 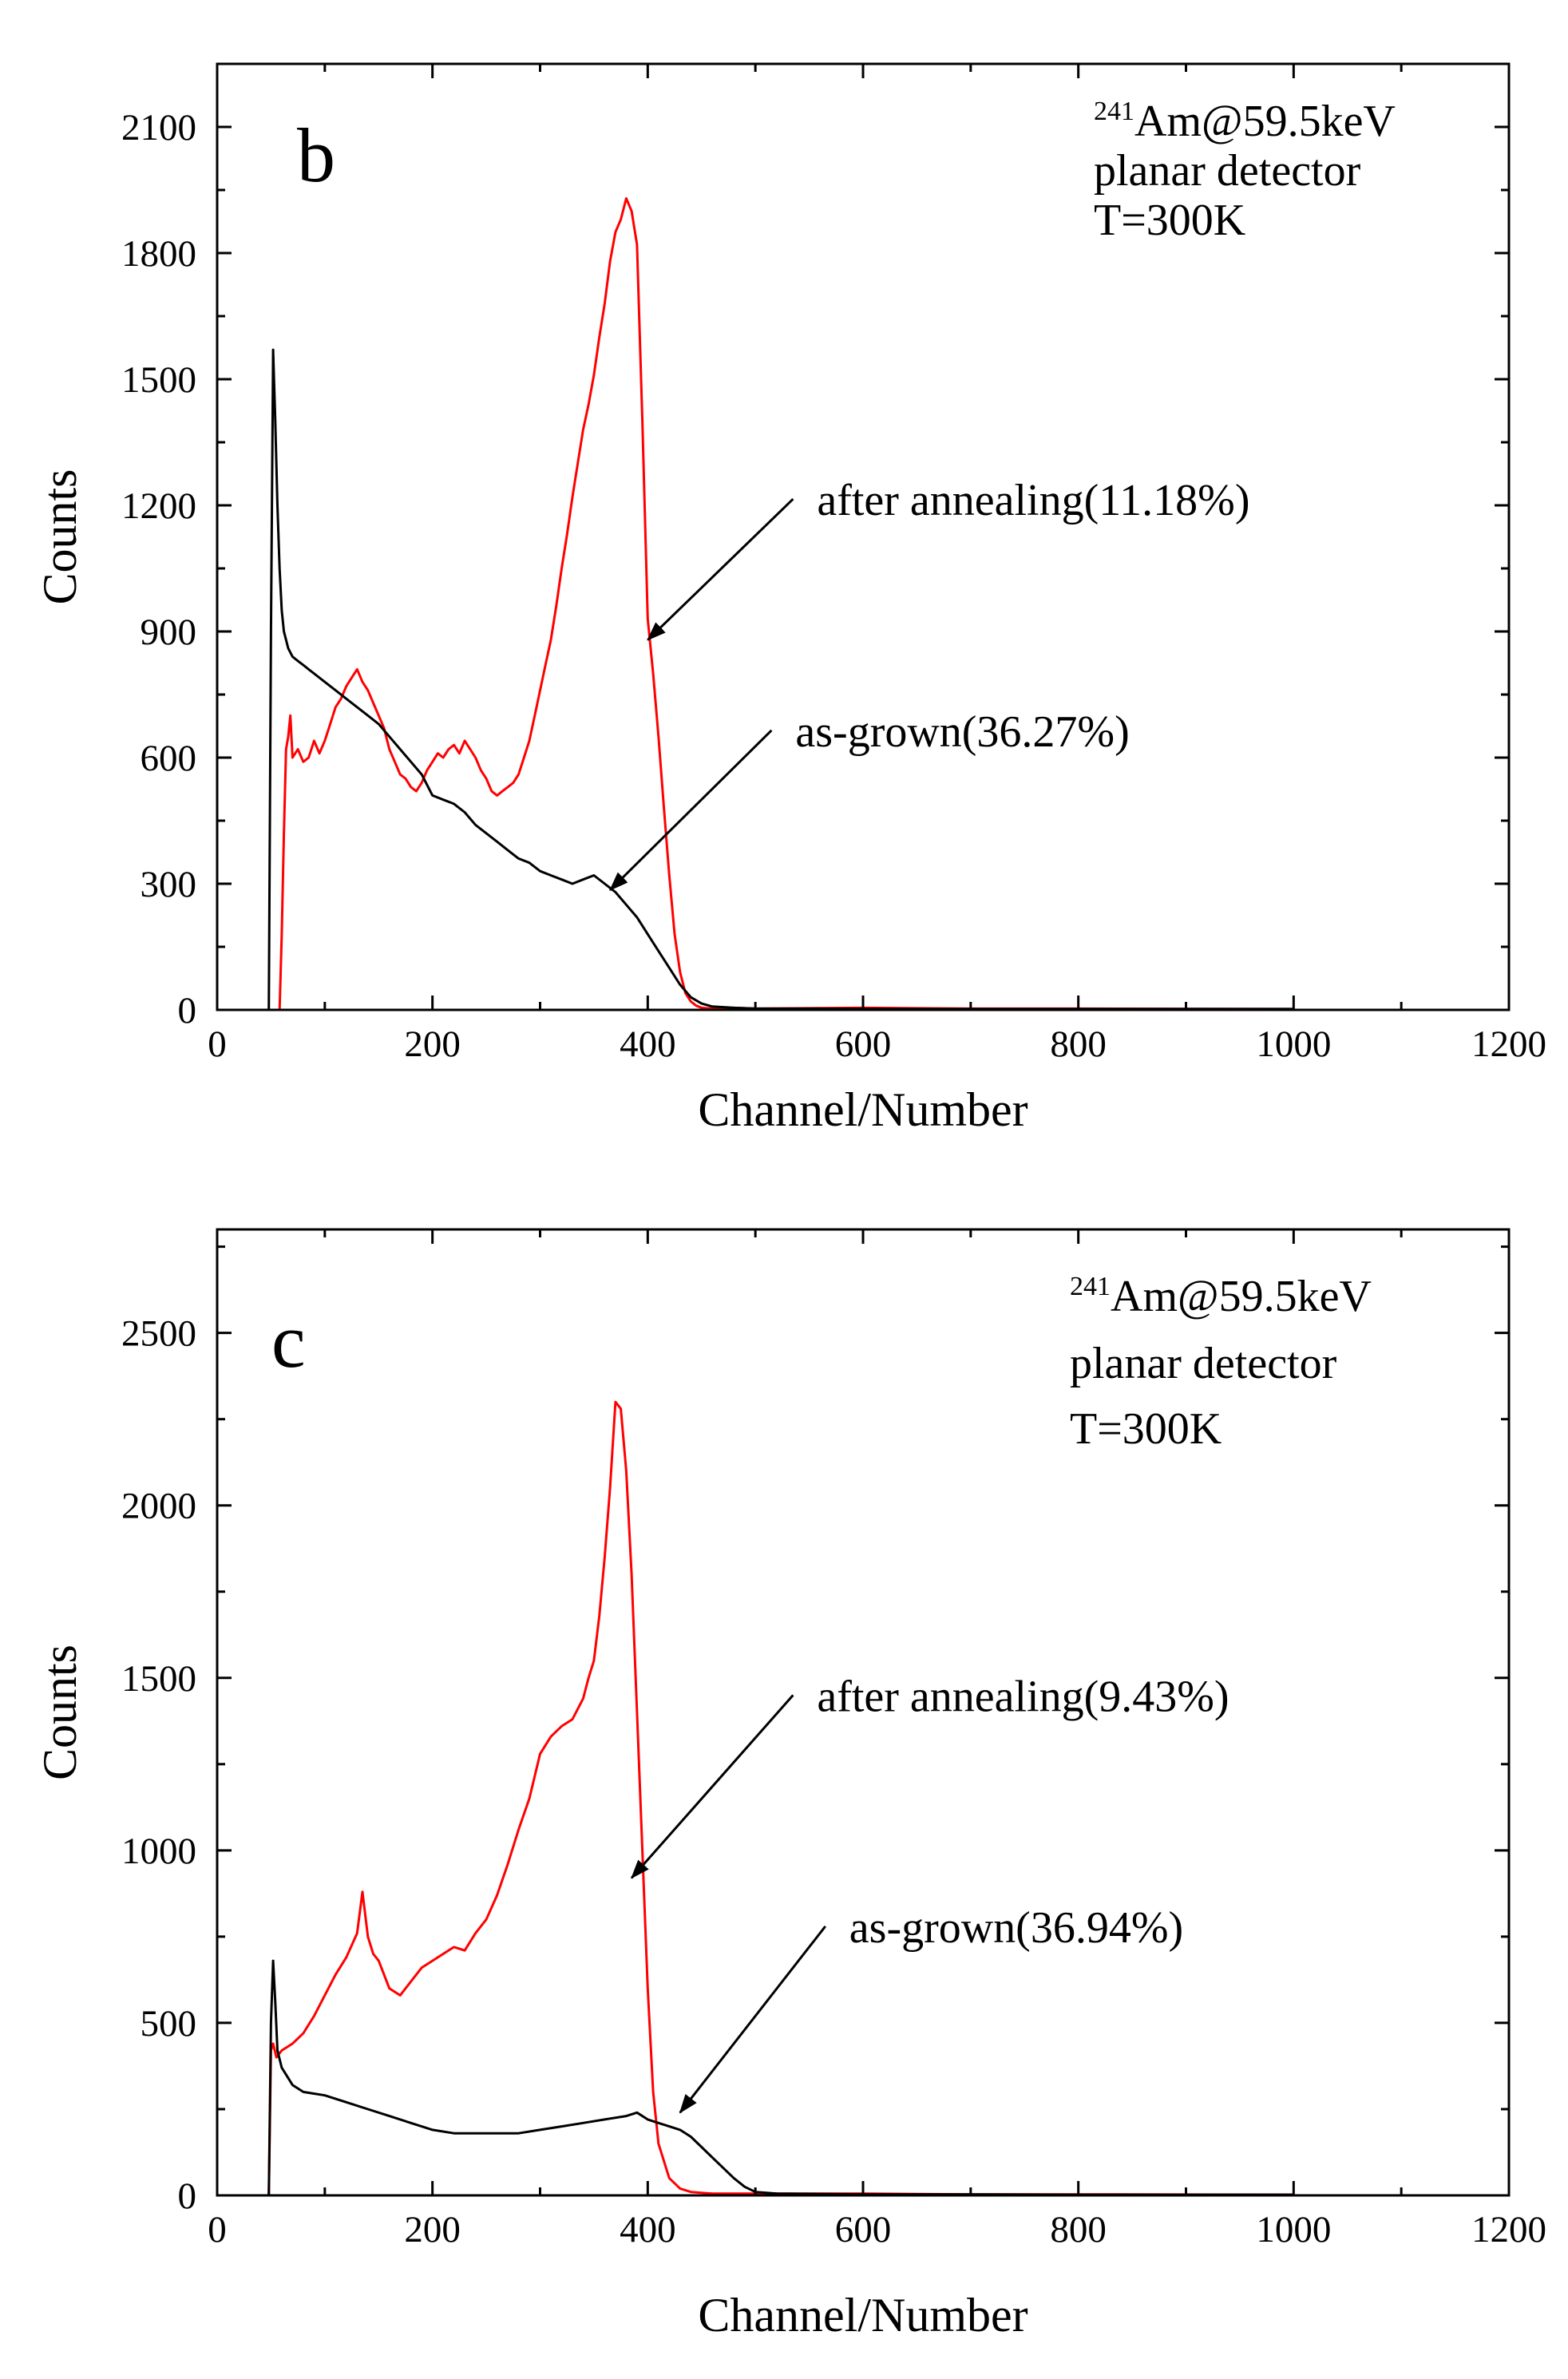 I want to click on y-tick-label: 1000, so click(x=158, y=1851).